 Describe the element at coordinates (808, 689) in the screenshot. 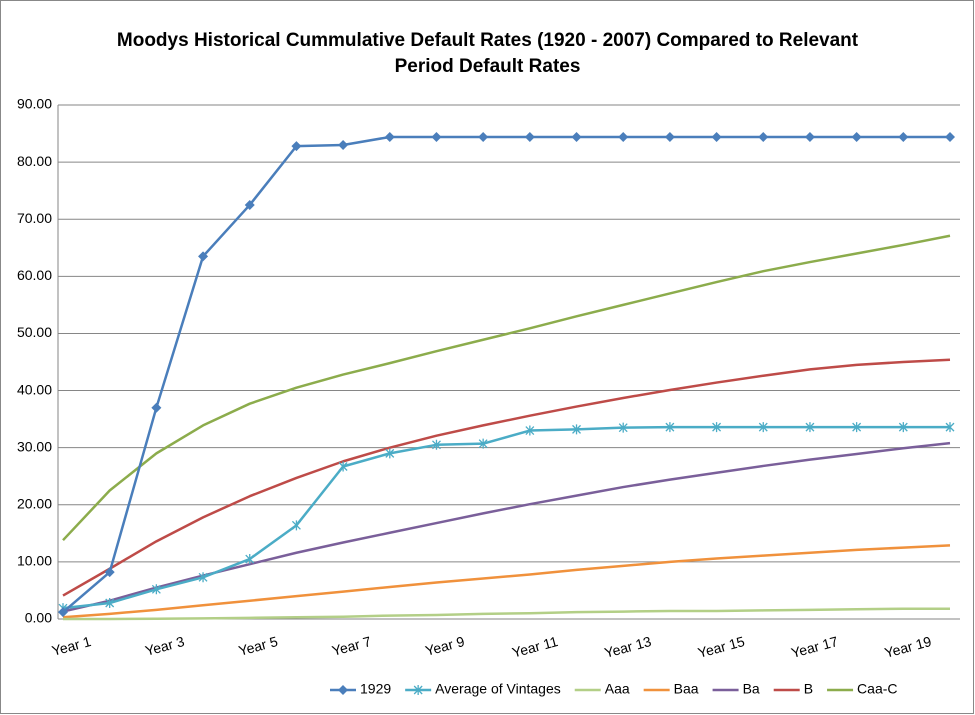

I see `legend-label: B` at that location.